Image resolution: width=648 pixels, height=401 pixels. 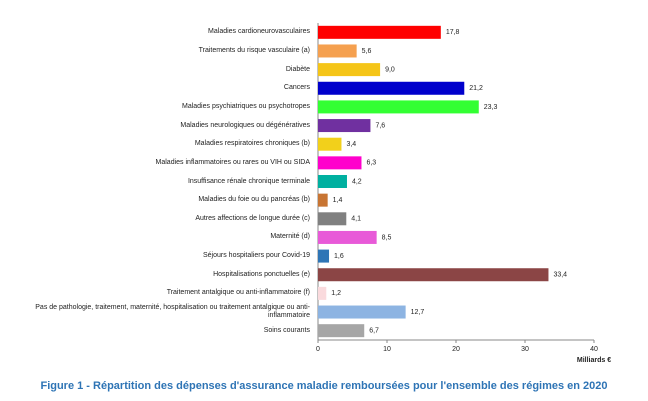 I want to click on x-tick-label: 20, so click(x=456, y=349).